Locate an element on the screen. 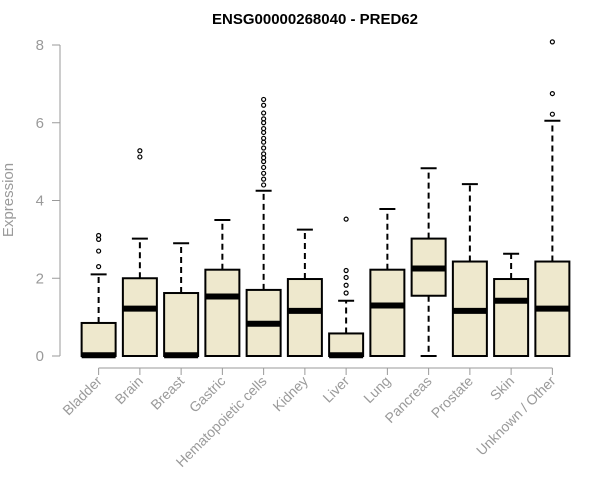 The image size is (600, 500). chart-title: ENSG00000268040 - PRED62 is located at coordinates (315, 19).